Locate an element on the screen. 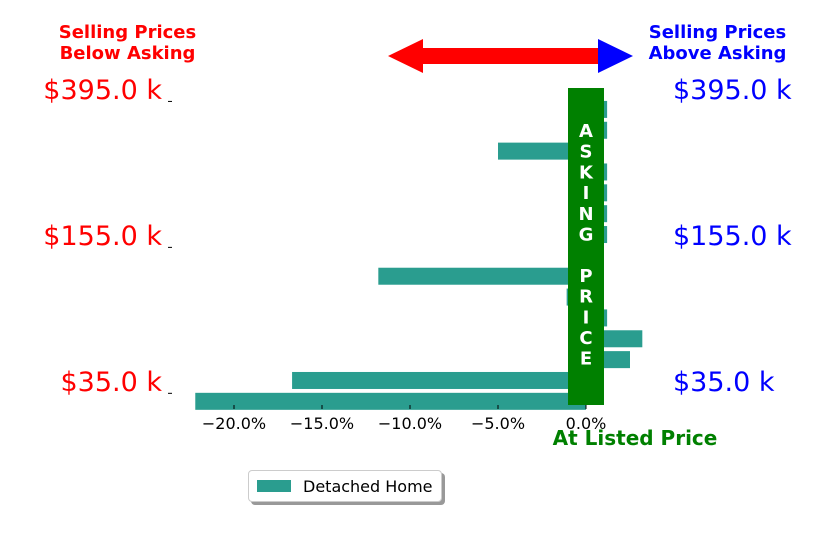  at-listed-price-label: At Listed Price is located at coordinates (635, 438).